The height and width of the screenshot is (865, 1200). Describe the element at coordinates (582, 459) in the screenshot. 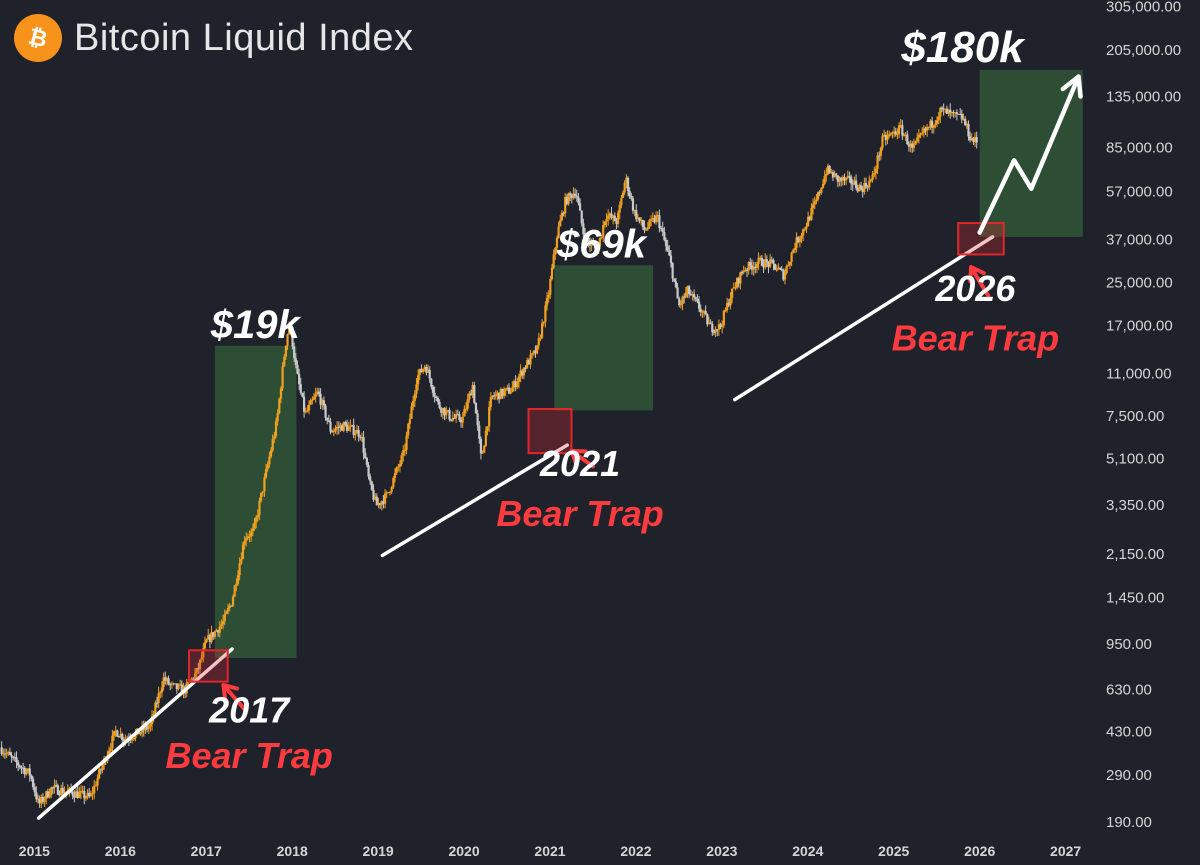

I see `red-arrow-shaft` at that location.